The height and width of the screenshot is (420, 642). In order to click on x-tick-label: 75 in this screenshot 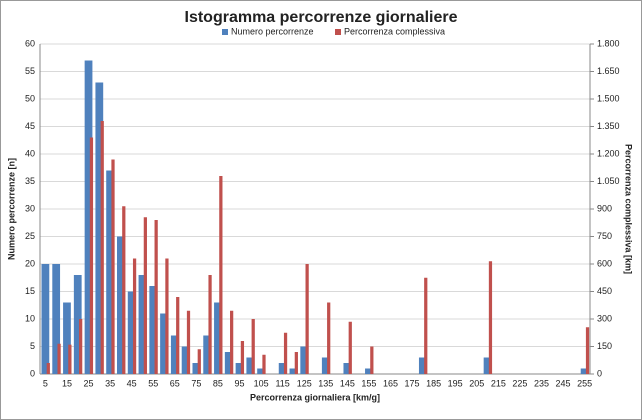, I will do `click(196, 383)`.